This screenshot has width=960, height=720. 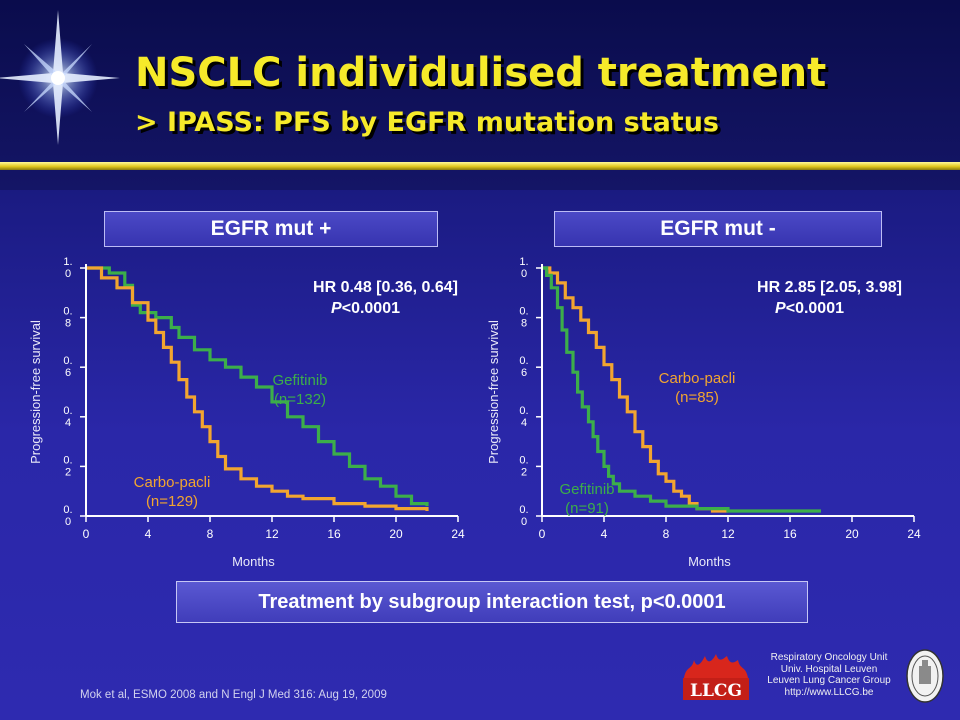 What do you see at coordinates (829, 680) in the screenshot?
I see `affiliation-line: Leuven Lung Cancer Group` at bounding box center [829, 680].